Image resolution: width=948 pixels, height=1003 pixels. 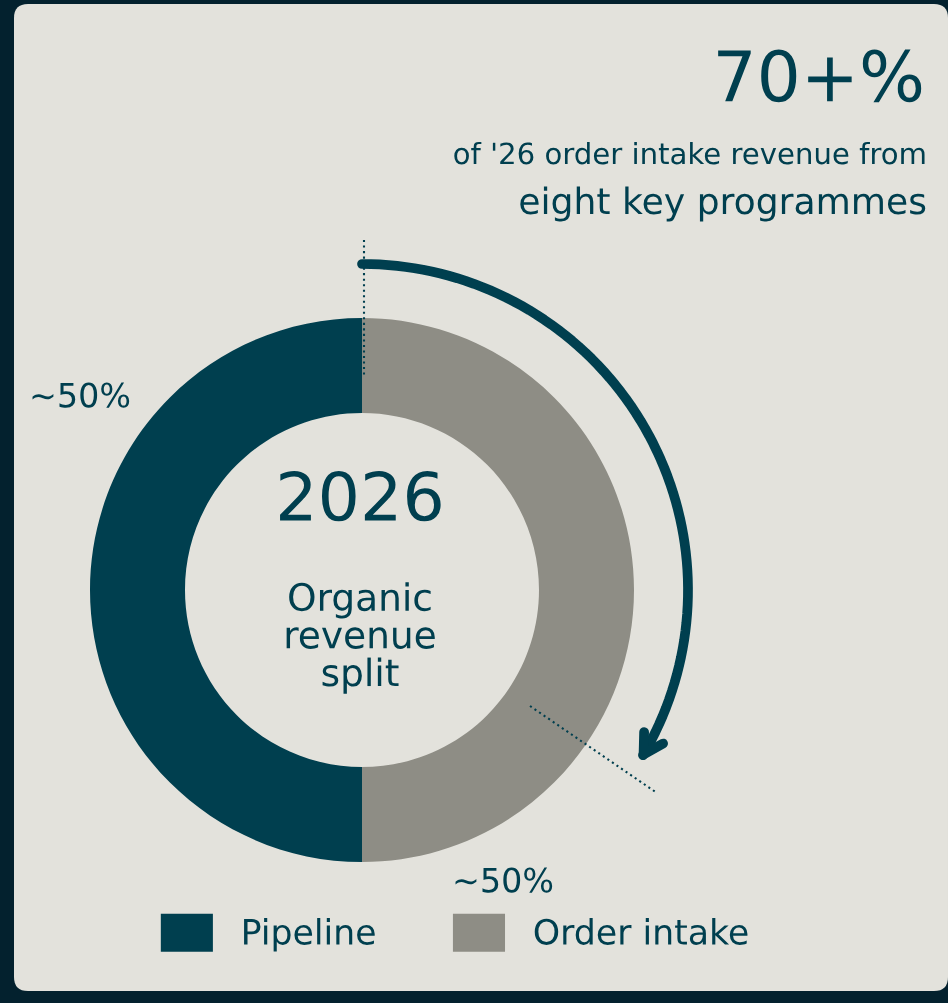 I want to click on chart-title: 70+%, so click(x=820, y=76).